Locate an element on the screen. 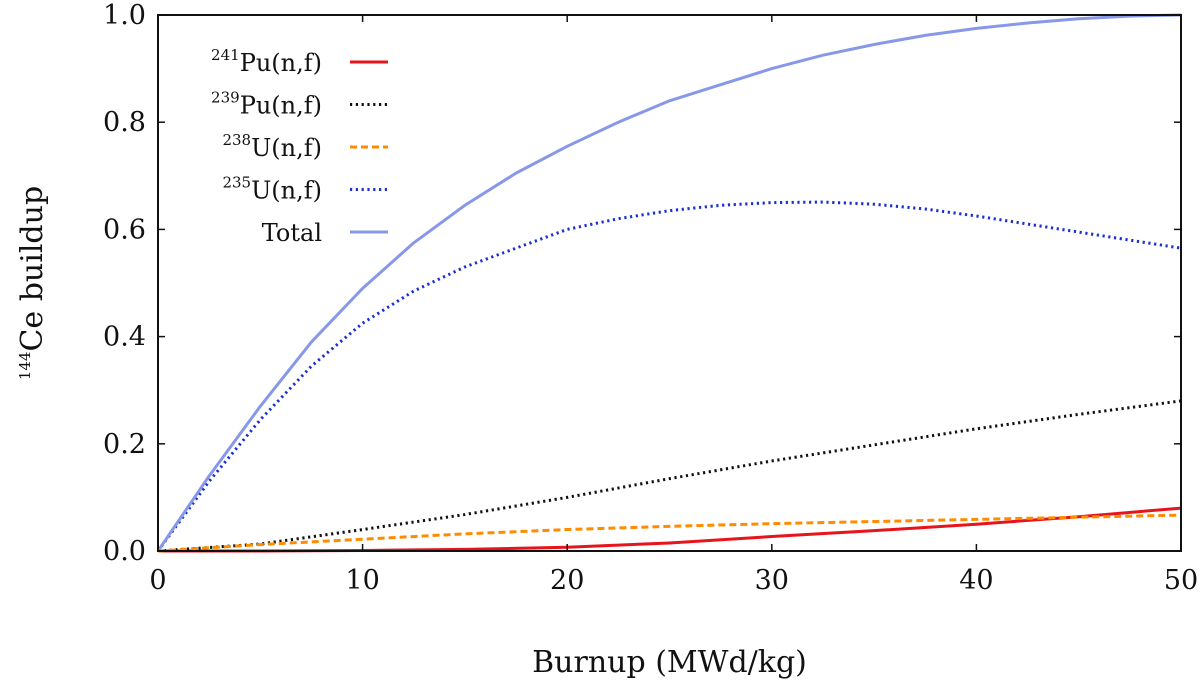  legend-label-superscript: 238 is located at coordinates (236, 140).